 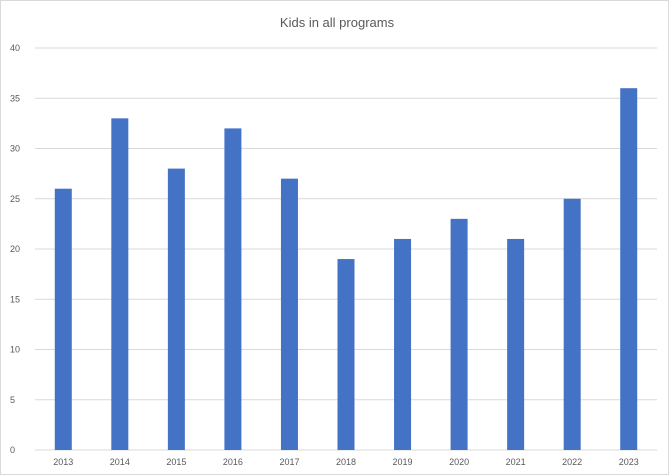 What do you see at coordinates (120, 284) in the screenshot?
I see `bar-2014` at bounding box center [120, 284].